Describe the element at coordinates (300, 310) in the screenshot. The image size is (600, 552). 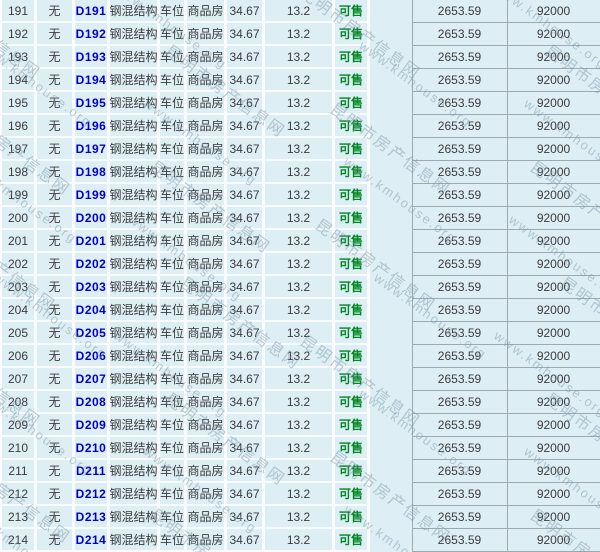
I see `table-row: 204 无 D204 钢混结构 车位 商品房 34.67 13.2 可售 2653.59 92000` at that location.